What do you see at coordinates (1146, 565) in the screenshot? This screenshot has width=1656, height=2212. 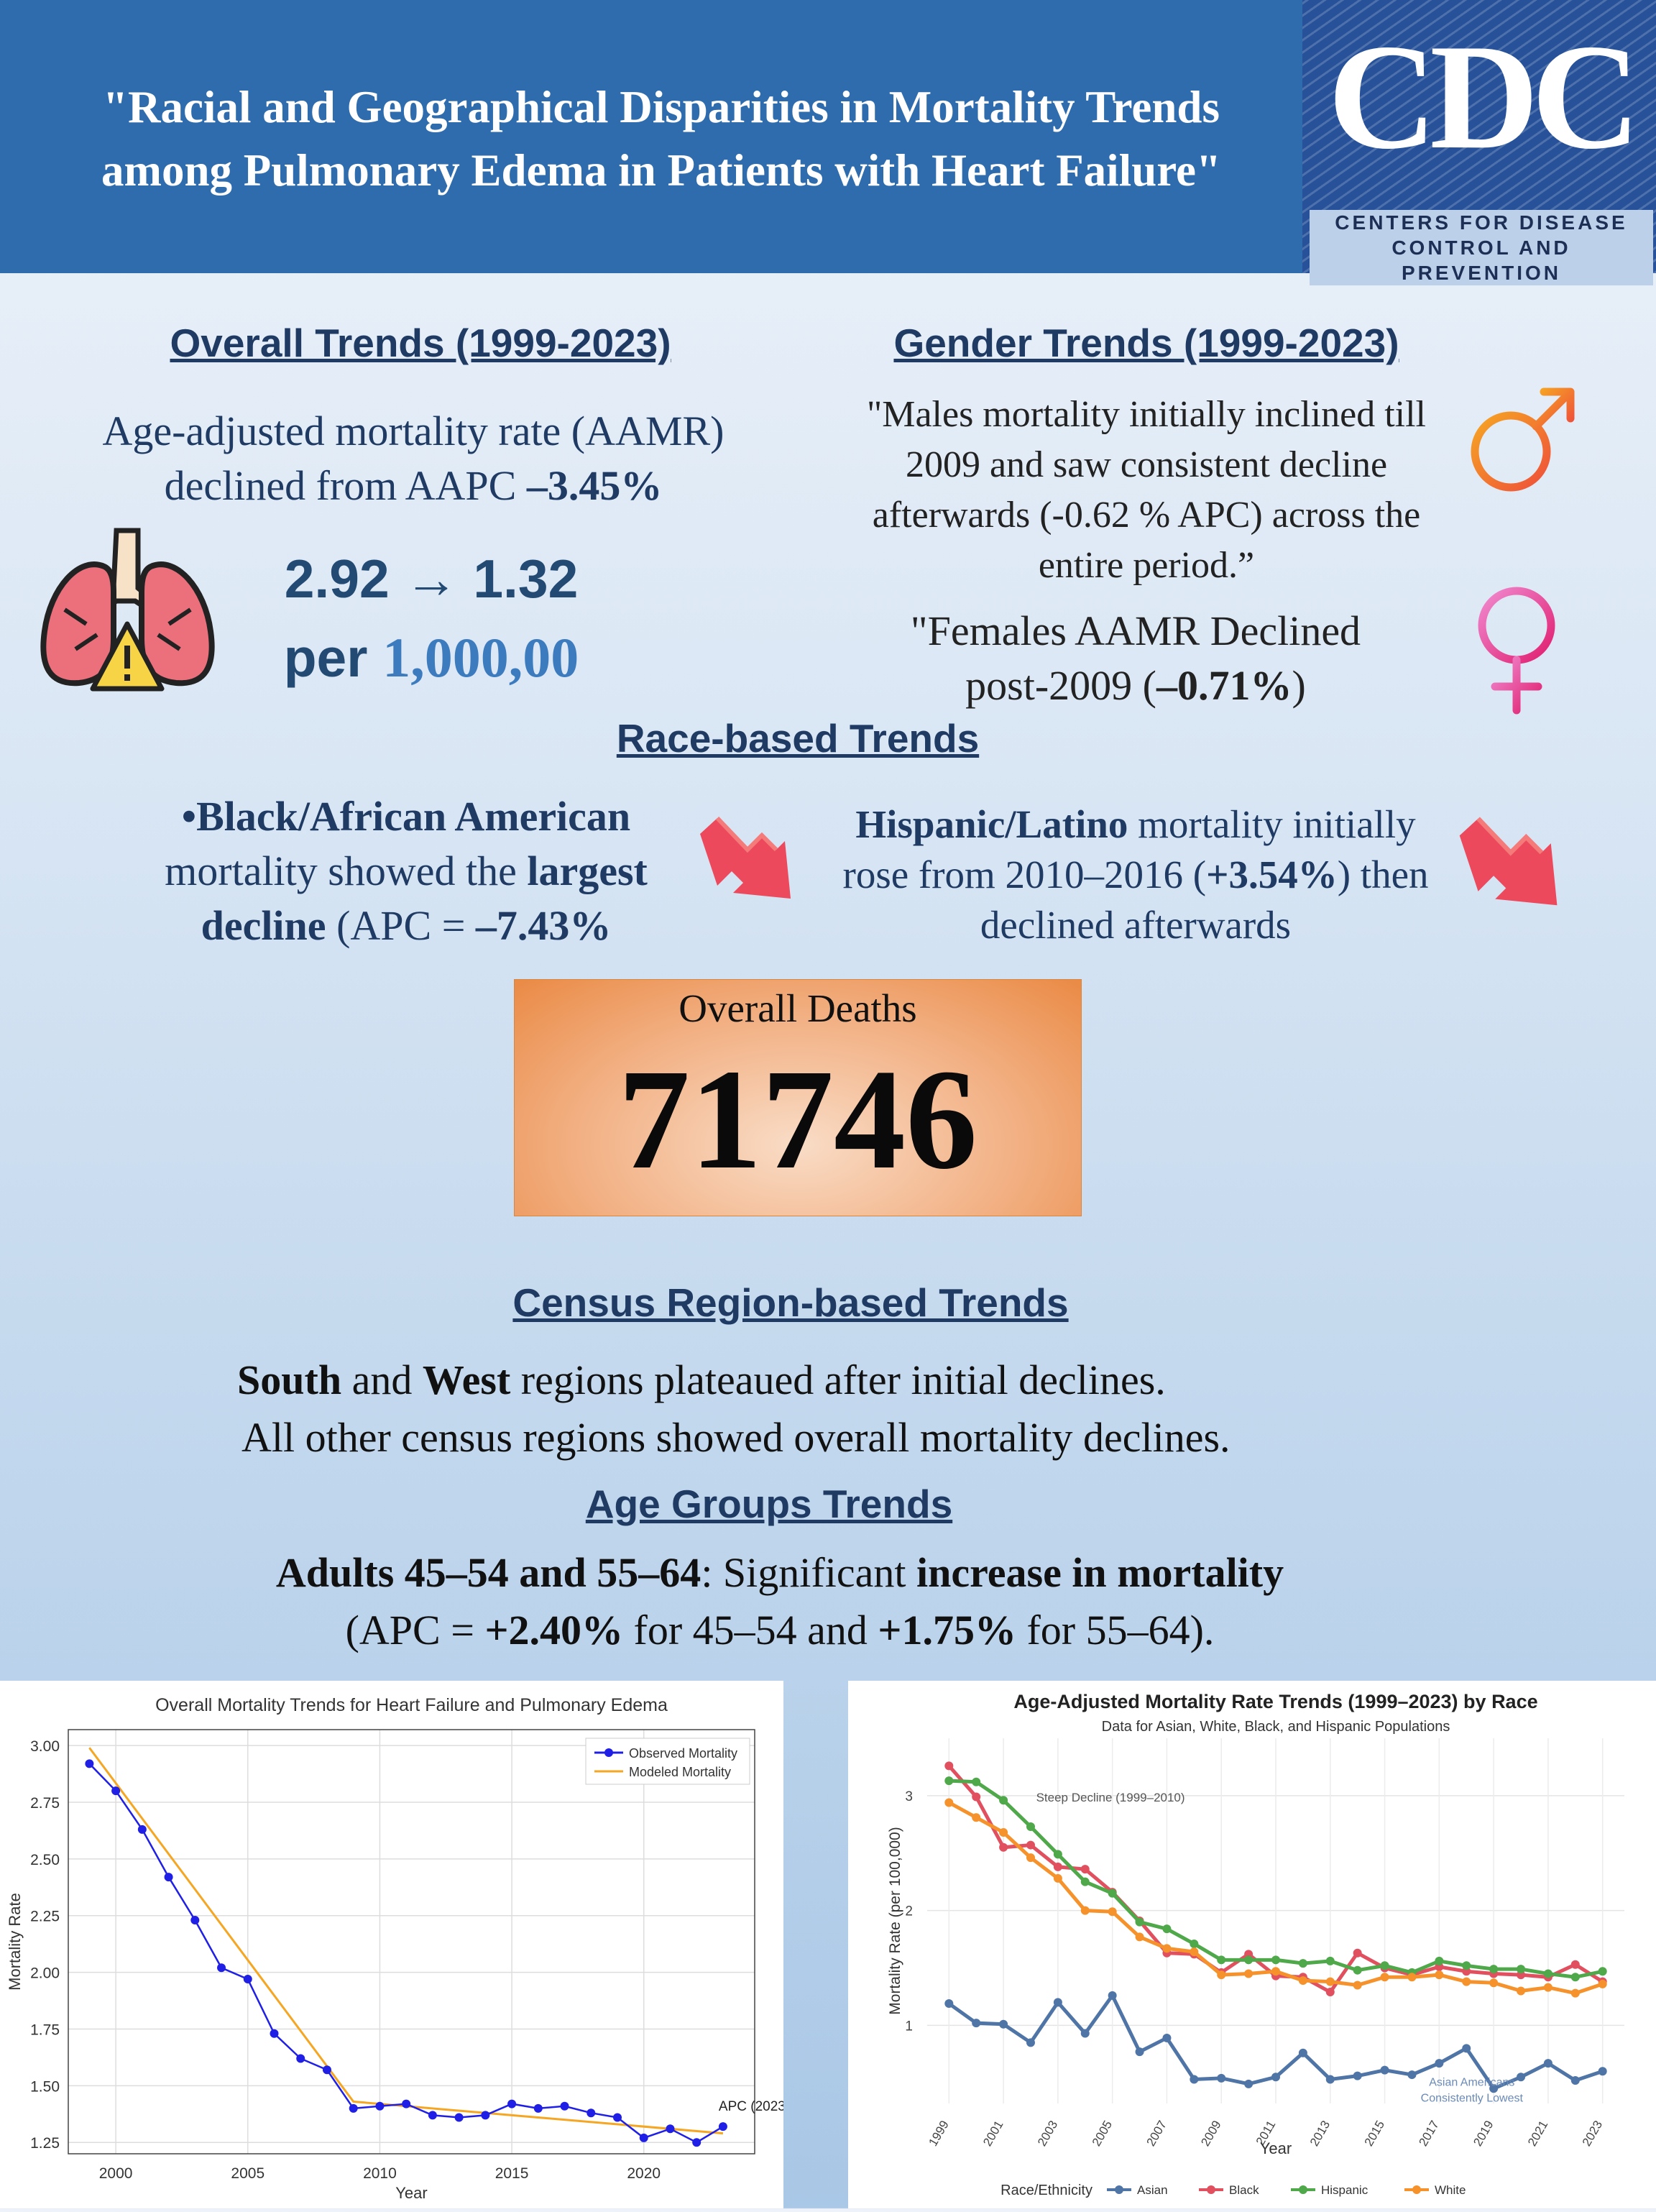 I see `male-line-4: entire period.”` at bounding box center [1146, 565].